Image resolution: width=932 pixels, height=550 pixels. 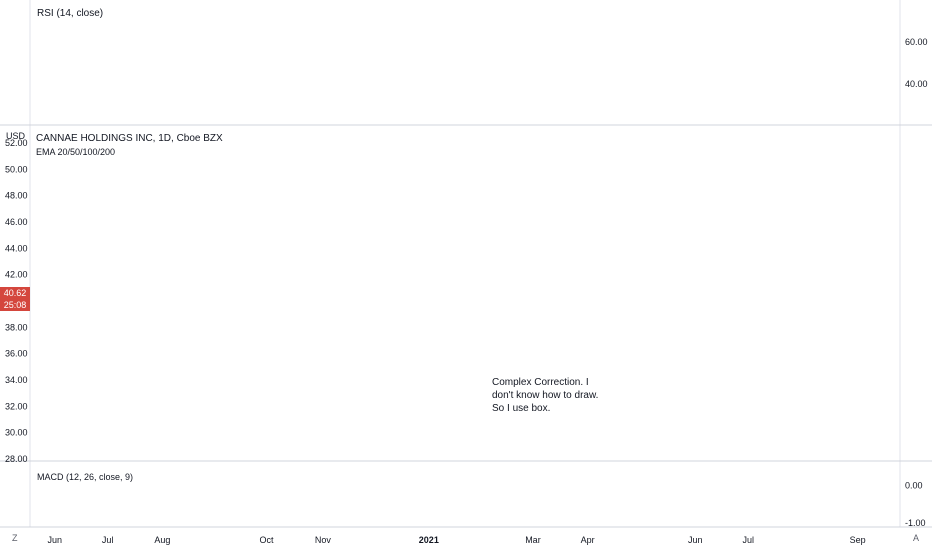 I want to click on price-tick-label: 32.00, so click(x=16, y=406).